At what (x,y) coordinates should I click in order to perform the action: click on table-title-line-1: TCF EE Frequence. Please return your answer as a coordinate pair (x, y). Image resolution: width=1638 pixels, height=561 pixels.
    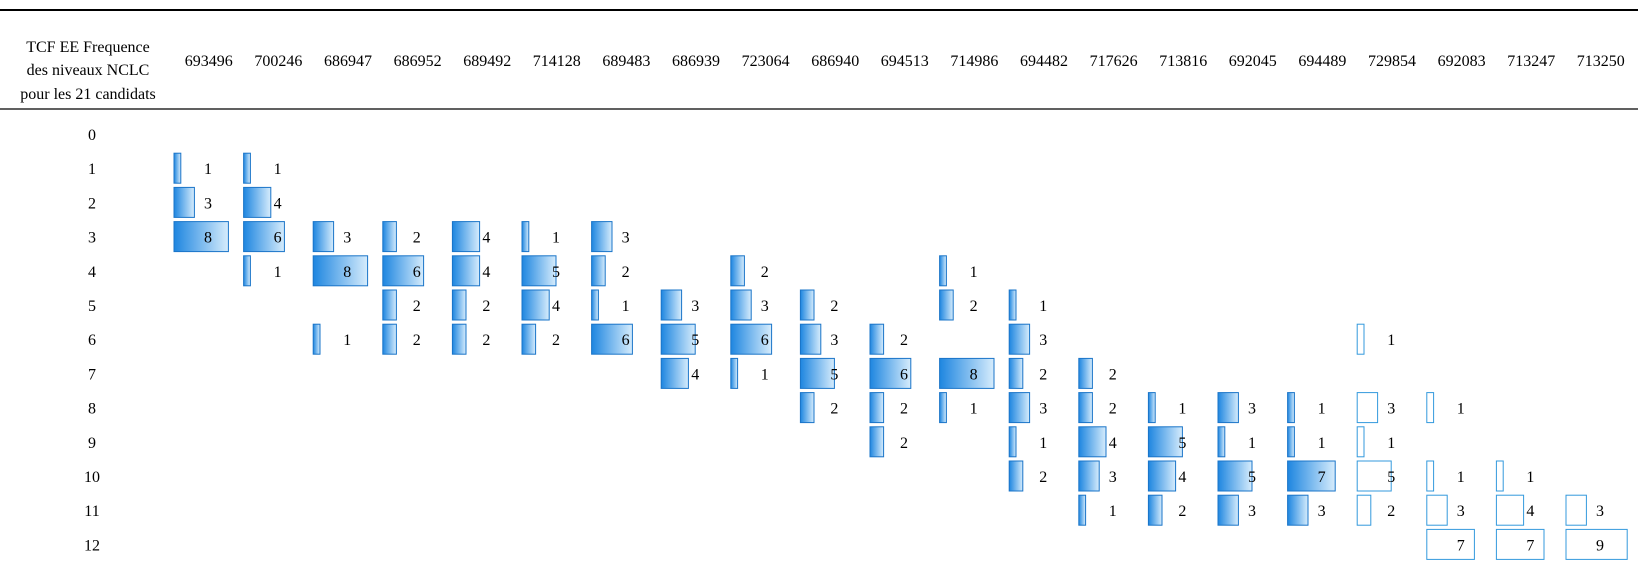
    Looking at the image, I should click on (88, 47).